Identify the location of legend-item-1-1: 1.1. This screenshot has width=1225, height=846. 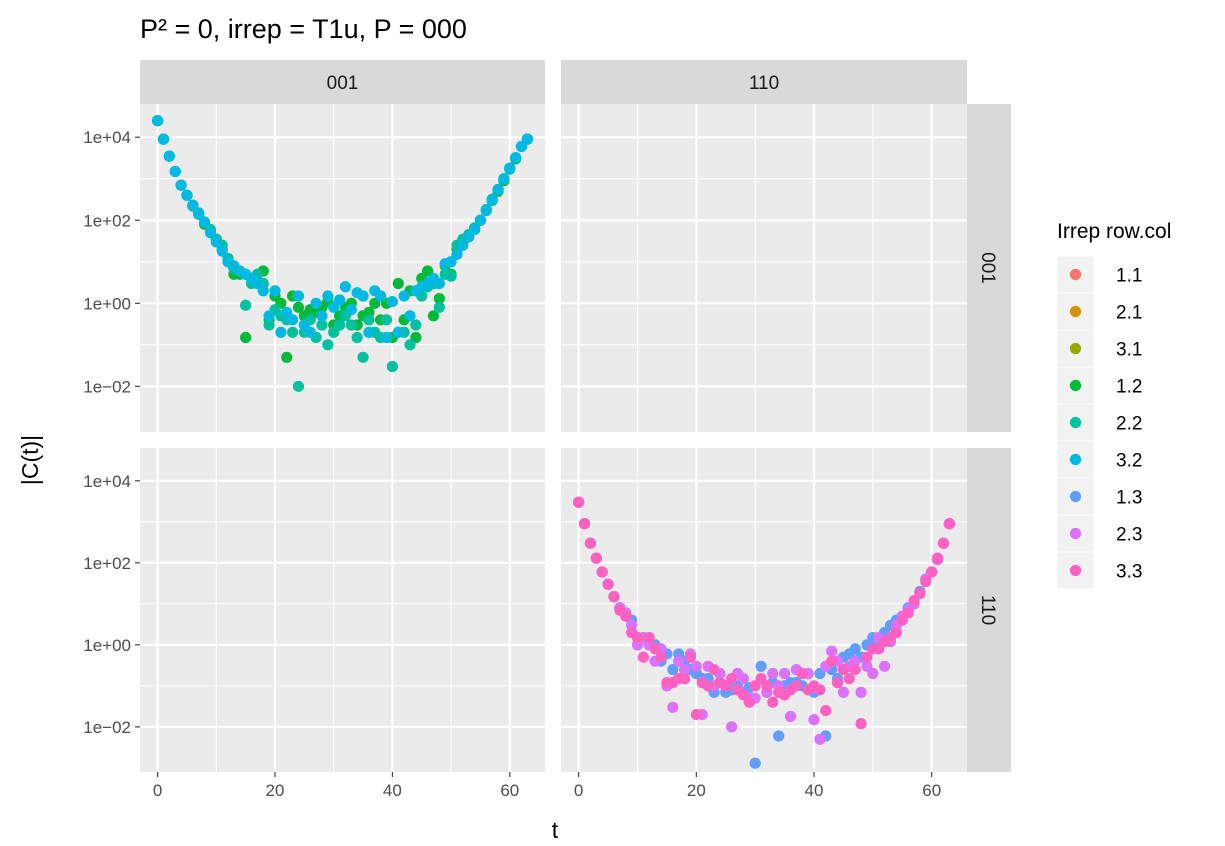
(1099, 274).